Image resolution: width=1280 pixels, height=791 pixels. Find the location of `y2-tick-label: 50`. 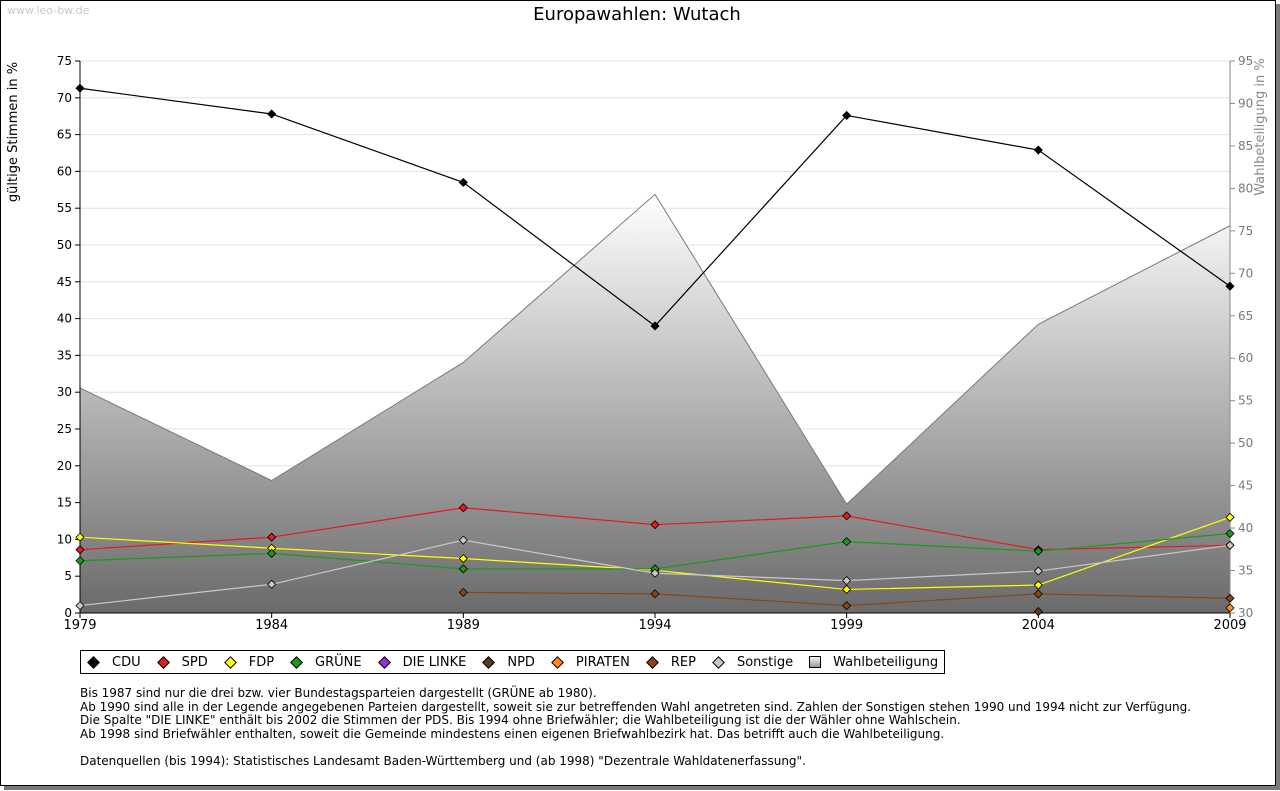

y2-tick-label: 50 is located at coordinates (1245, 443).